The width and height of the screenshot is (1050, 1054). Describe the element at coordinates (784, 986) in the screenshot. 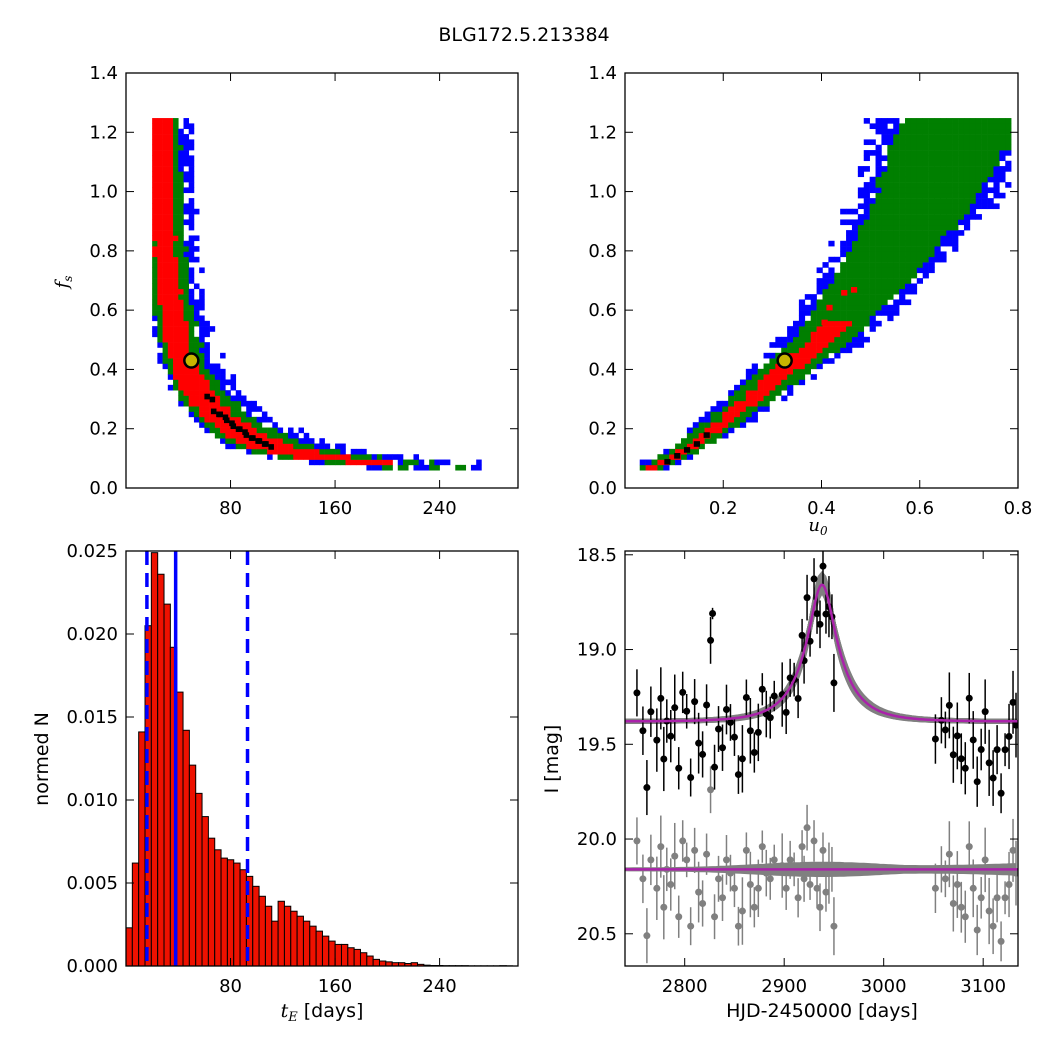

I see `x-tick-label: 2900` at that location.